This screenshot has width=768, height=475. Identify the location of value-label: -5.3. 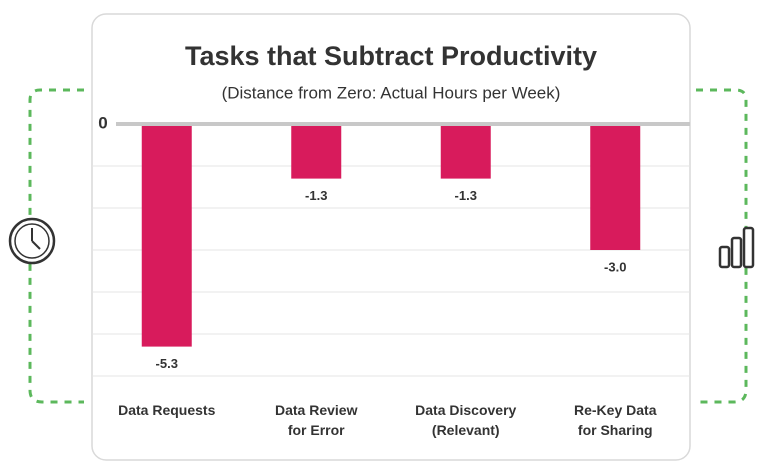
(167, 363).